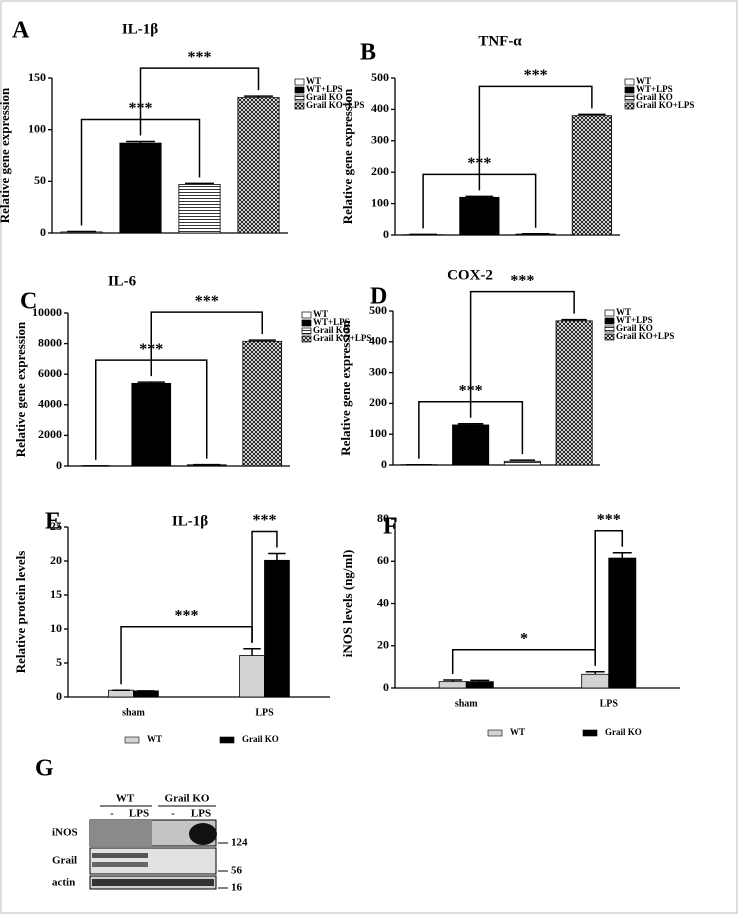  What do you see at coordinates (201, 814) in the screenshot?
I see `lane-label: LPS` at bounding box center [201, 814].